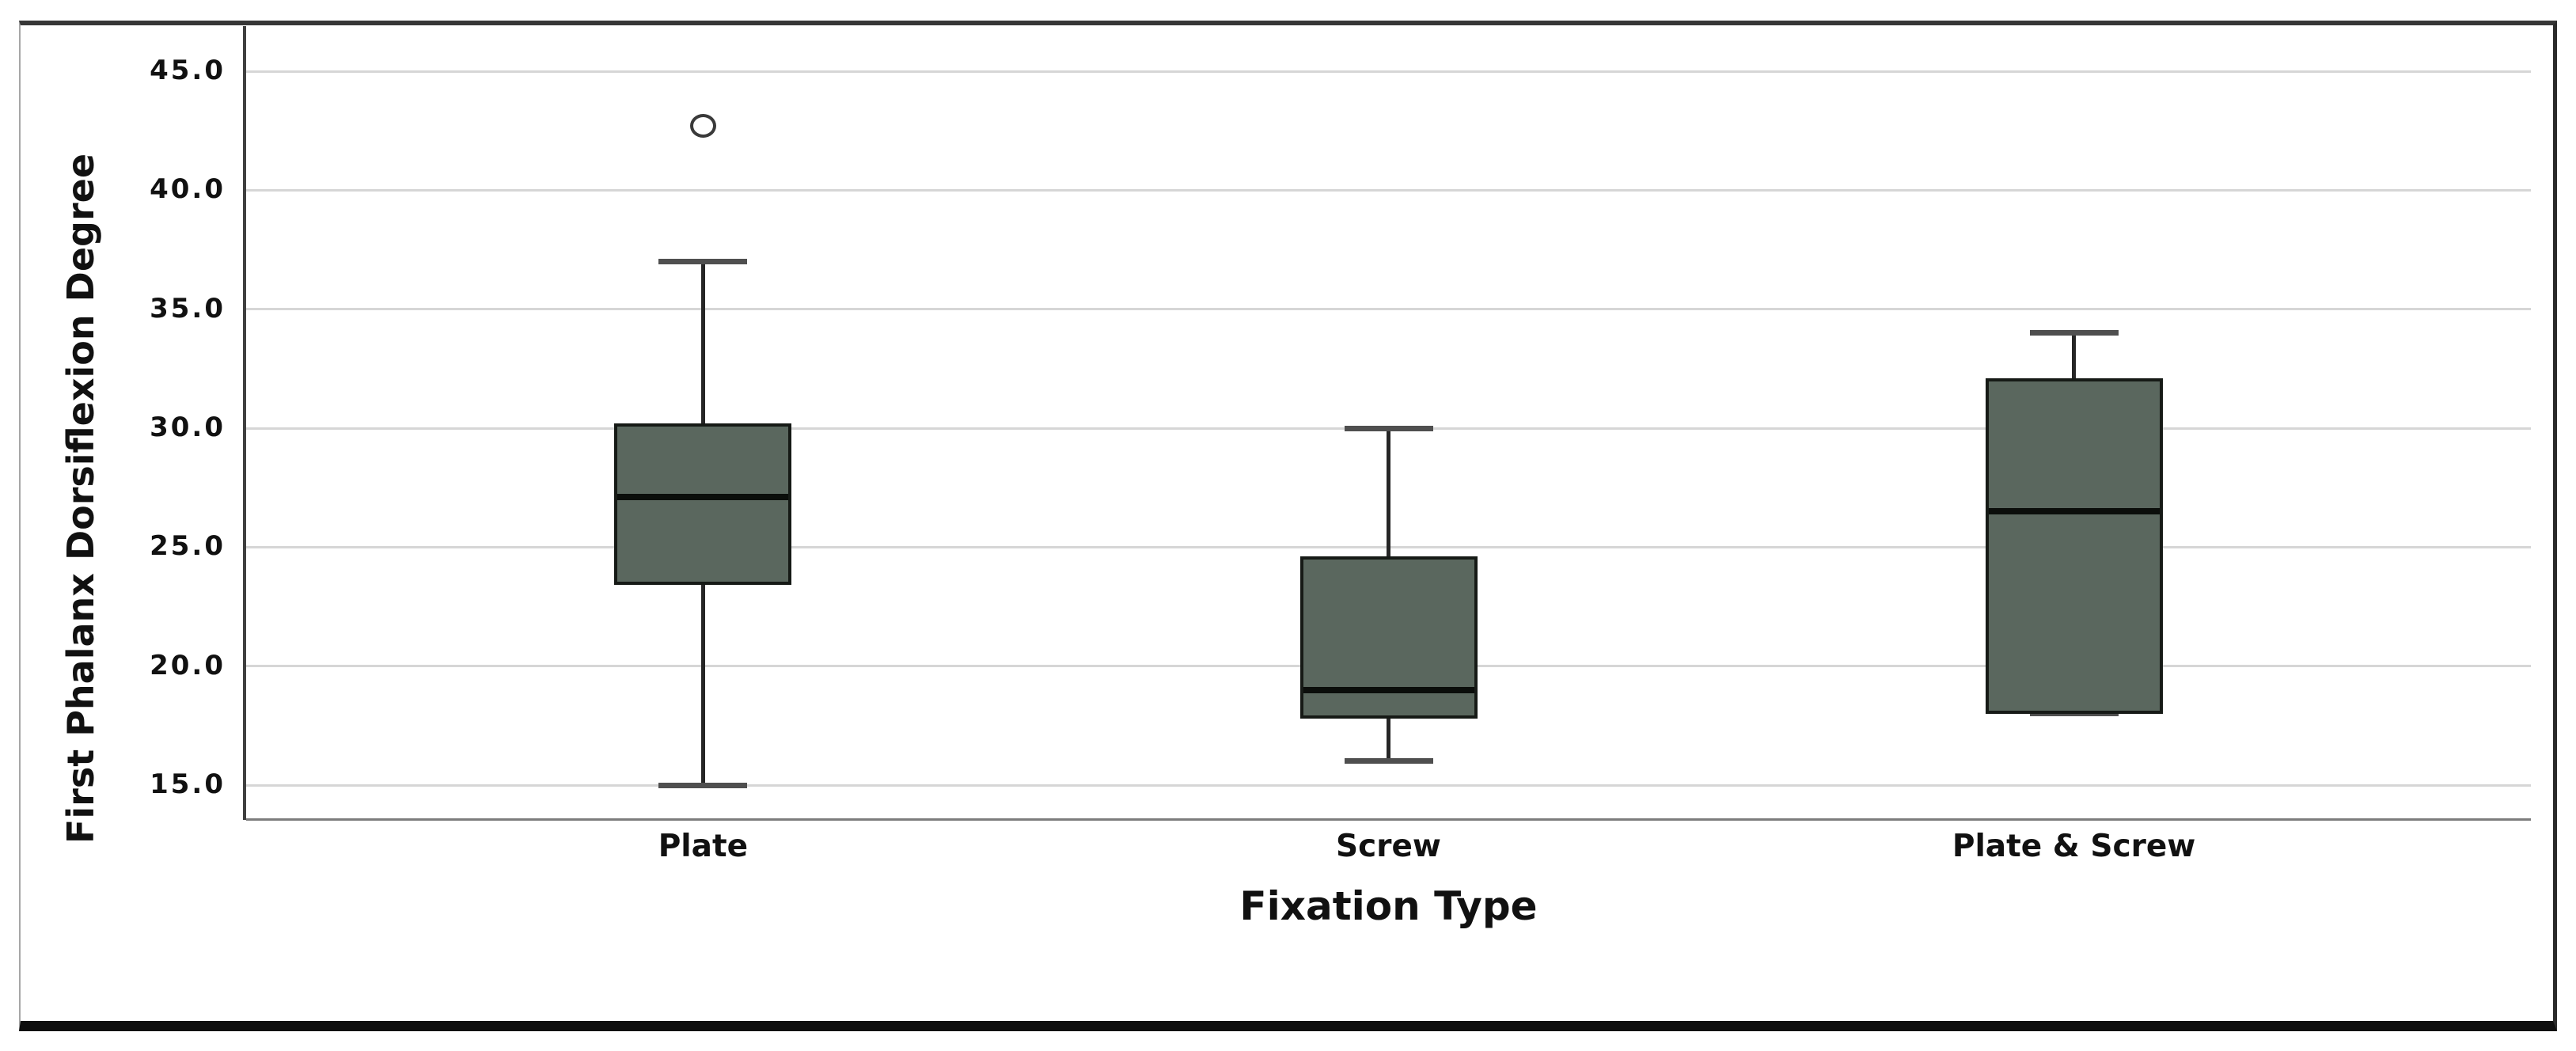 The image size is (2576, 1051). Describe the element at coordinates (80, 498) in the screenshot. I see `y-axis-title: First Phalanx Dorsiflexion Degree` at that location.